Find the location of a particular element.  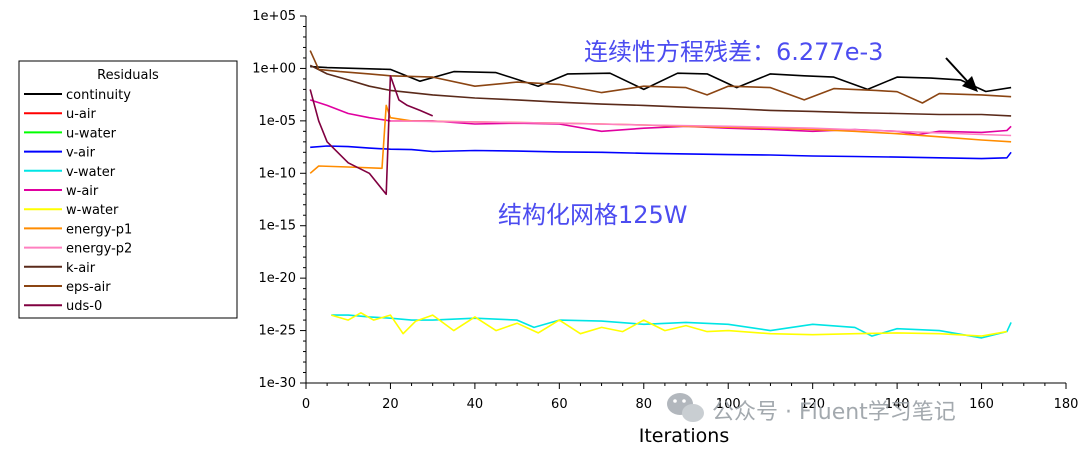

y-tick-label: 1e+05 is located at coordinates (274, 16).